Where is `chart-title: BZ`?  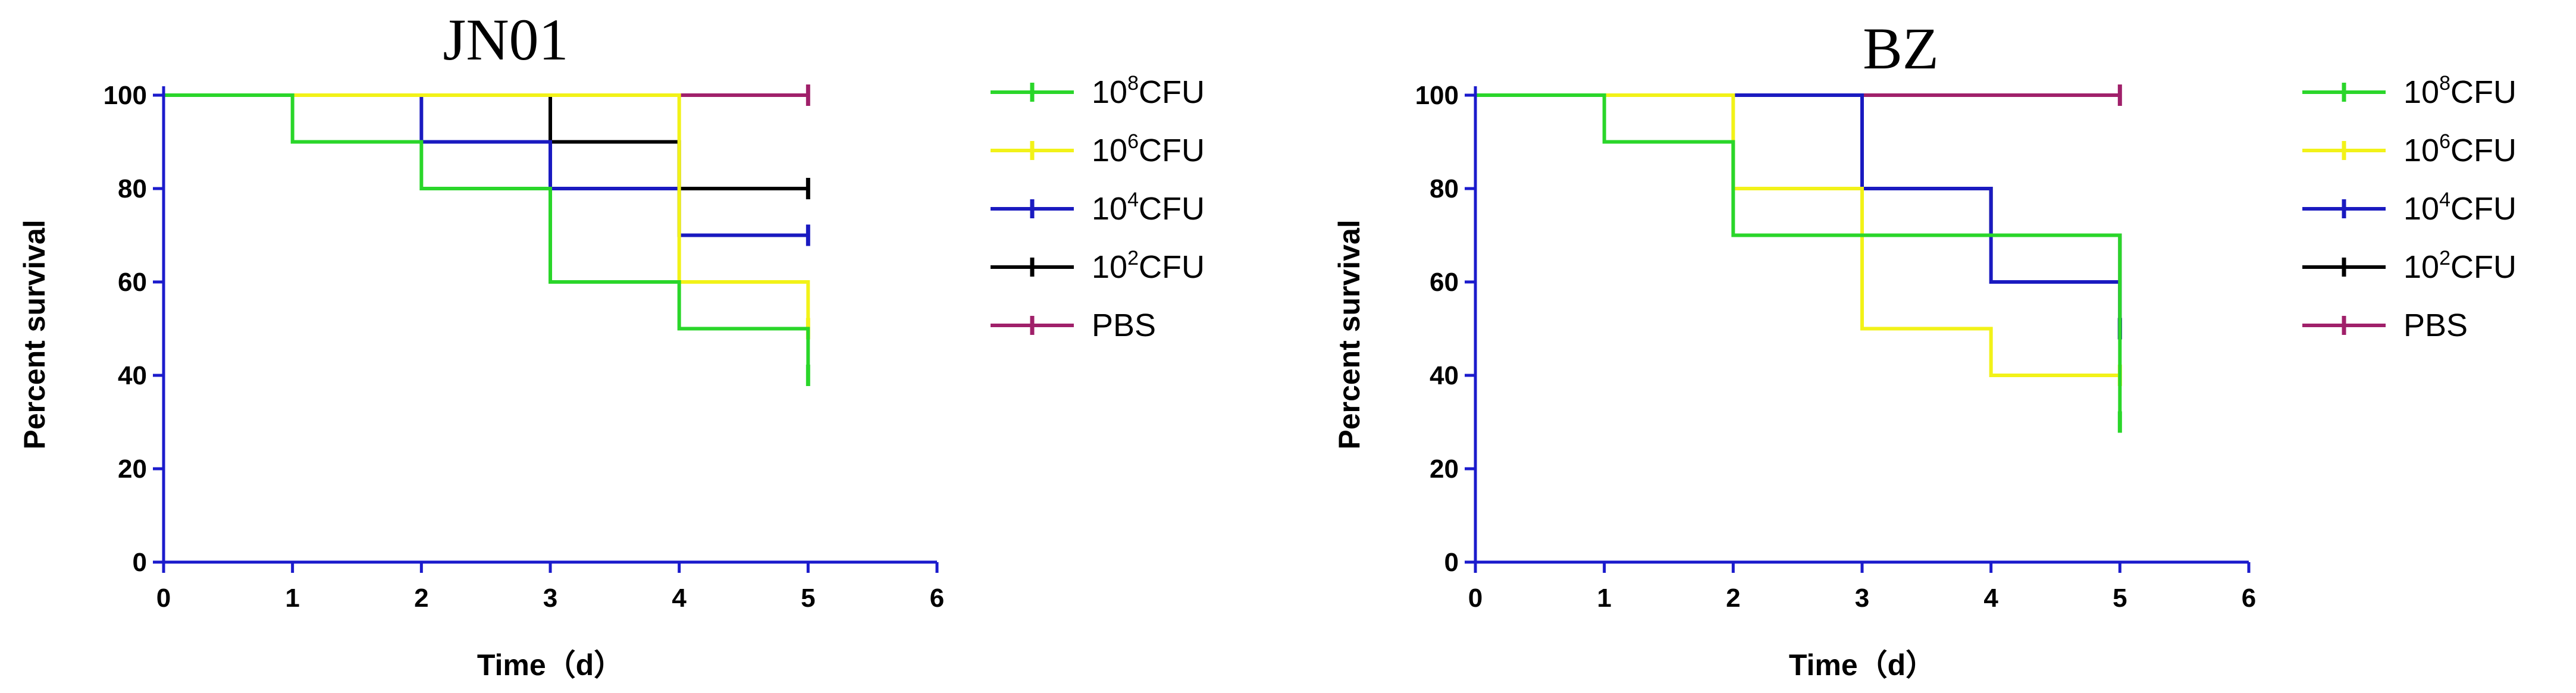
chart-title: BZ is located at coordinates (1901, 48).